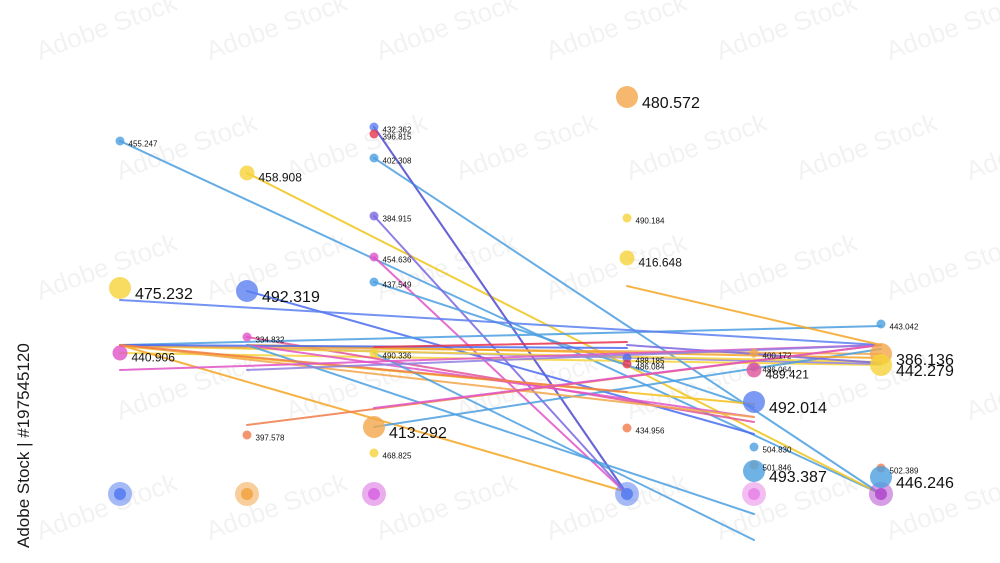 Image resolution: width=1000 pixels, height=563 pixels. Describe the element at coordinates (925, 360) in the screenshot. I see `value-label: 386.136` at that location.